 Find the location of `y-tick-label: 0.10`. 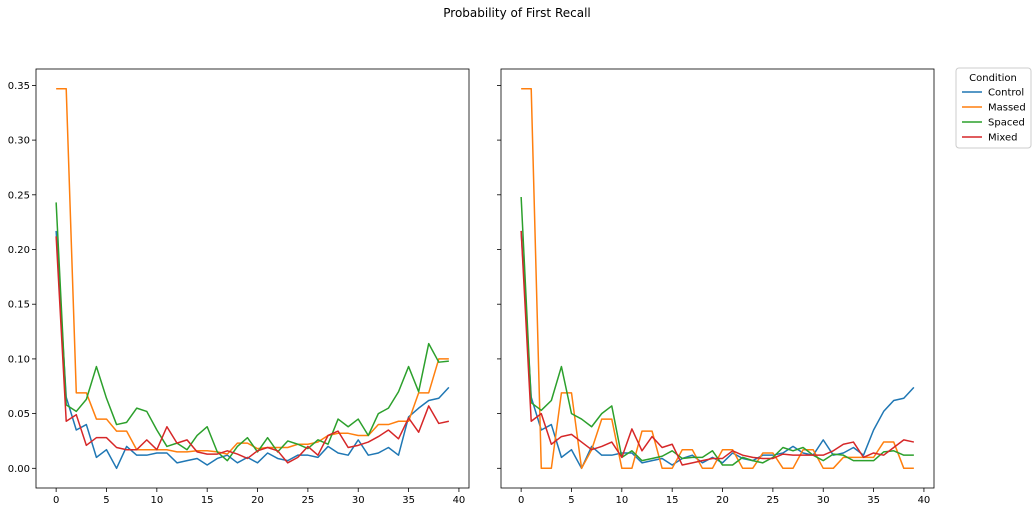

y-tick-label: 0.10 is located at coordinates (19, 359).